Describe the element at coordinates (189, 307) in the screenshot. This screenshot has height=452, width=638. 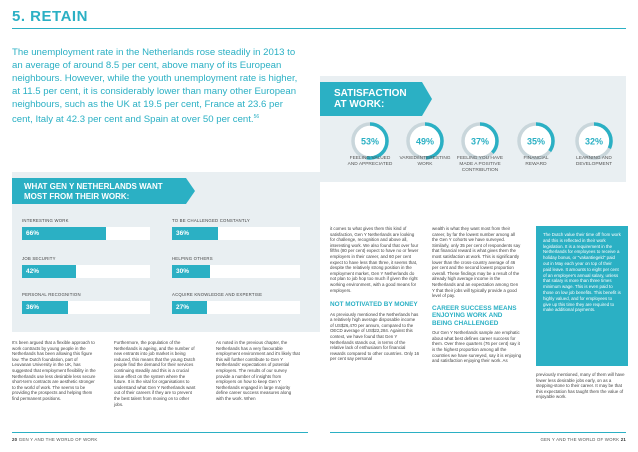
I see `want-bar-fill: 27%` at that location.